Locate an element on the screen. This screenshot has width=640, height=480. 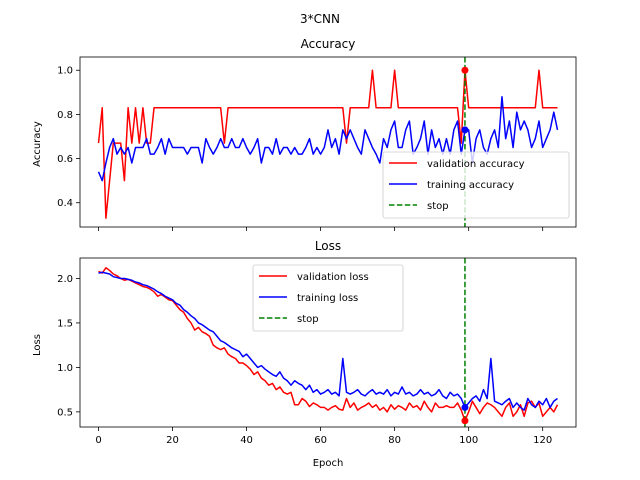
loss-xtick-label: 0 is located at coordinates (98, 440).